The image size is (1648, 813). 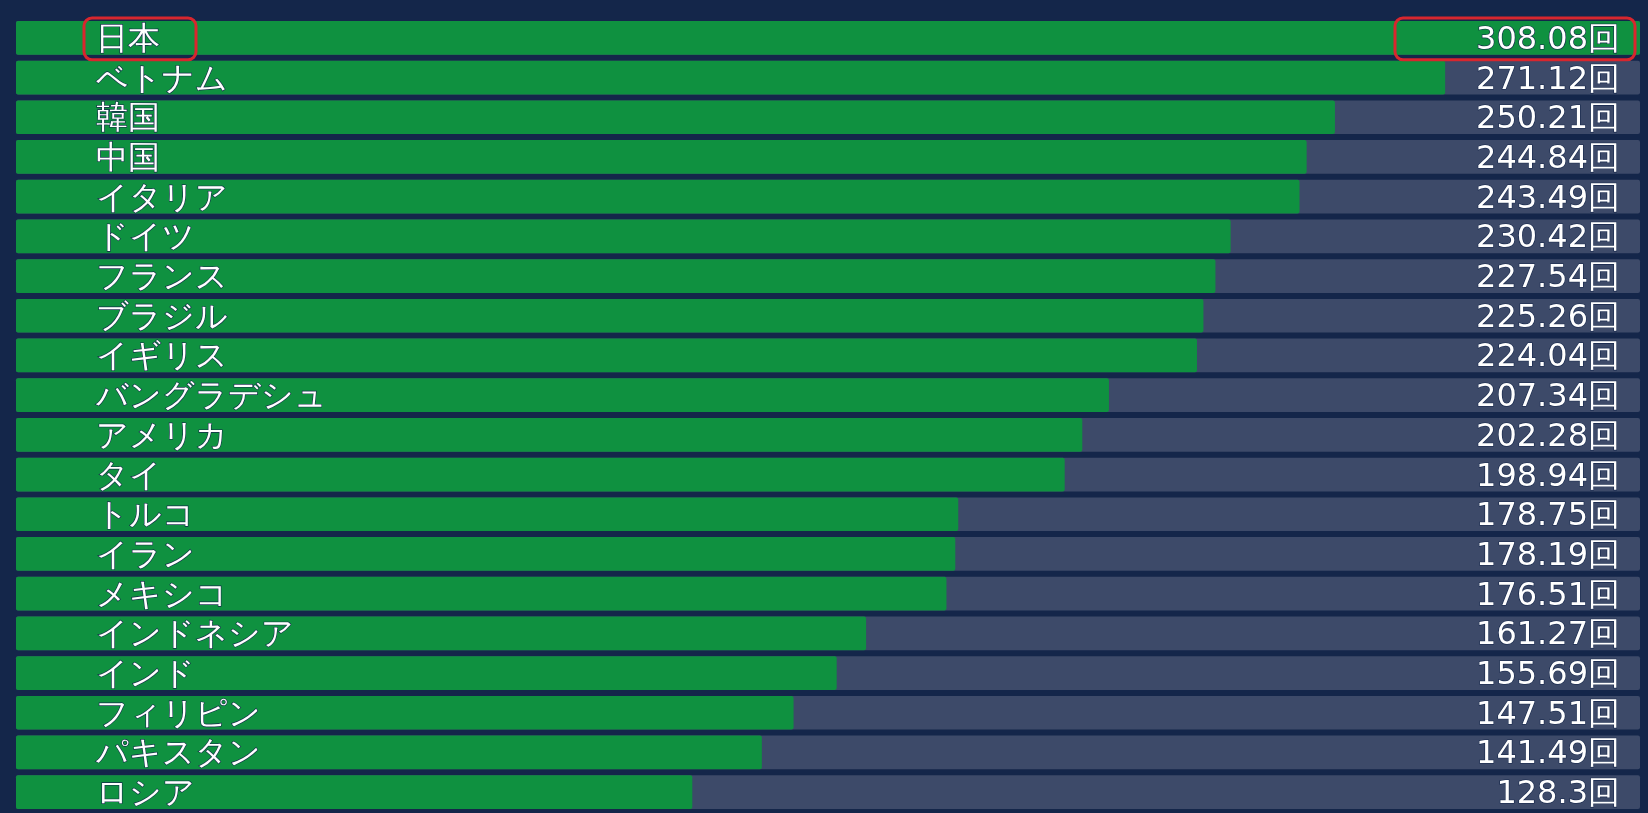 What do you see at coordinates (162, 593) in the screenshot?
I see `y-tick-label: メキシコ` at bounding box center [162, 593].